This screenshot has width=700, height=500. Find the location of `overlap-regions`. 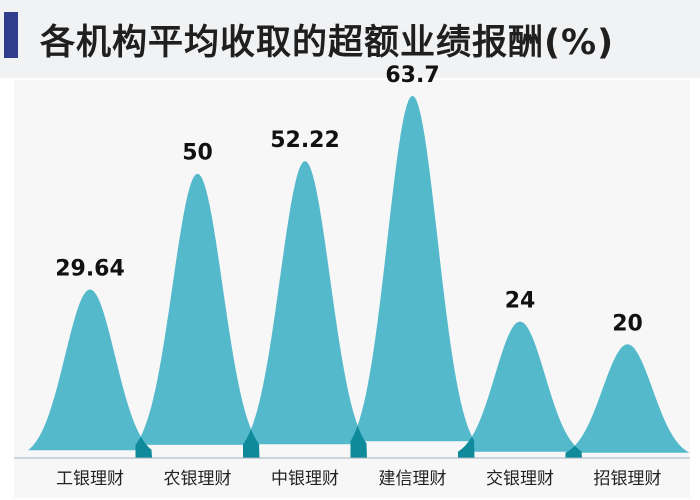

overlap-regions is located at coordinates (358, 441).